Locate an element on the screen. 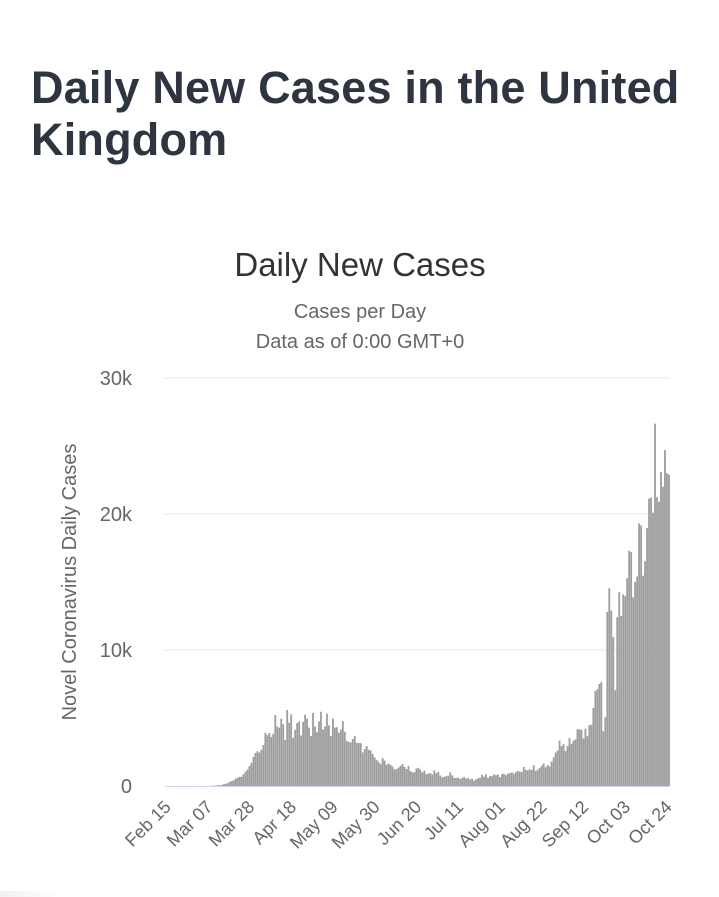 The image size is (719, 897). y-tick-label: 0 is located at coordinates (126, 787).